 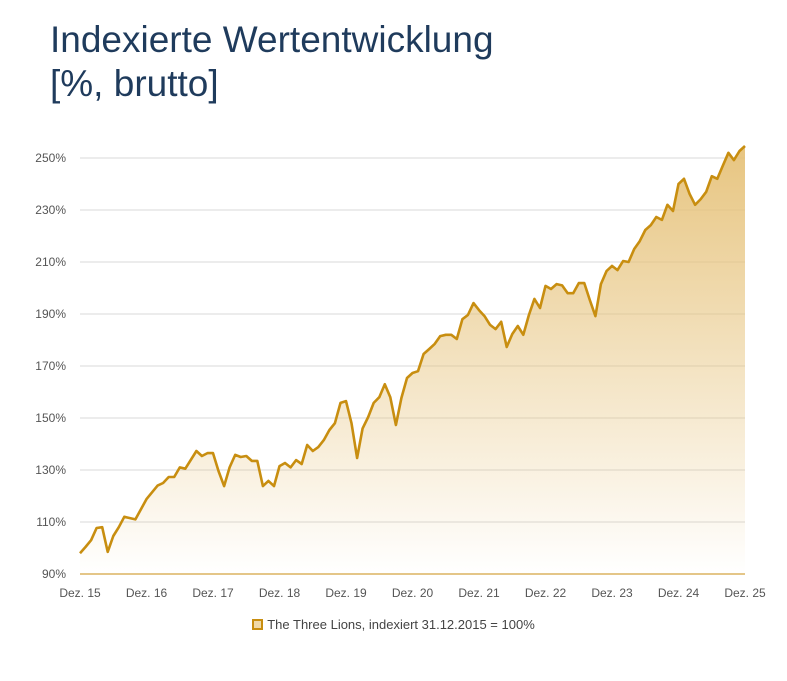 What do you see at coordinates (147, 593) in the screenshot?
I see `x-tick-label: Dez. 16` at bounding box center [147, 593].